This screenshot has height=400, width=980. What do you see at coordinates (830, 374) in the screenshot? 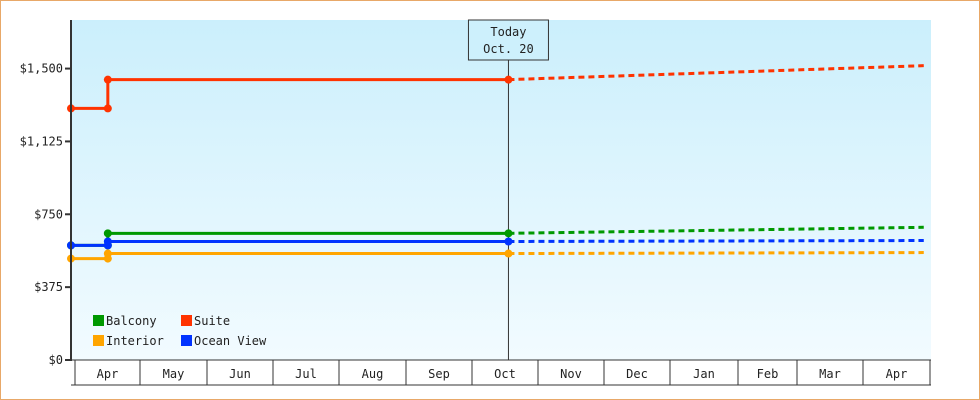
I see `x-tick-label: Mar` at bounding box center [830, 374].